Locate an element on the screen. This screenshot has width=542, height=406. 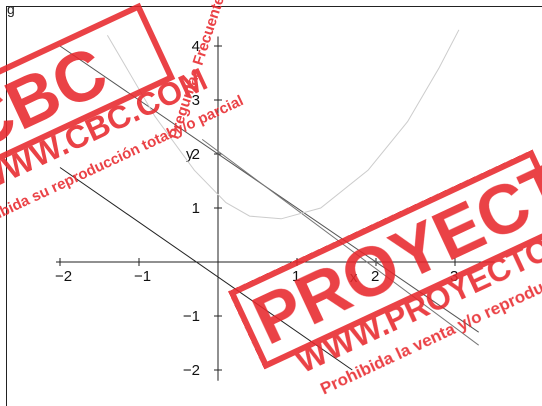
x-tick-label: −1 is located at coordinates (142, 276).